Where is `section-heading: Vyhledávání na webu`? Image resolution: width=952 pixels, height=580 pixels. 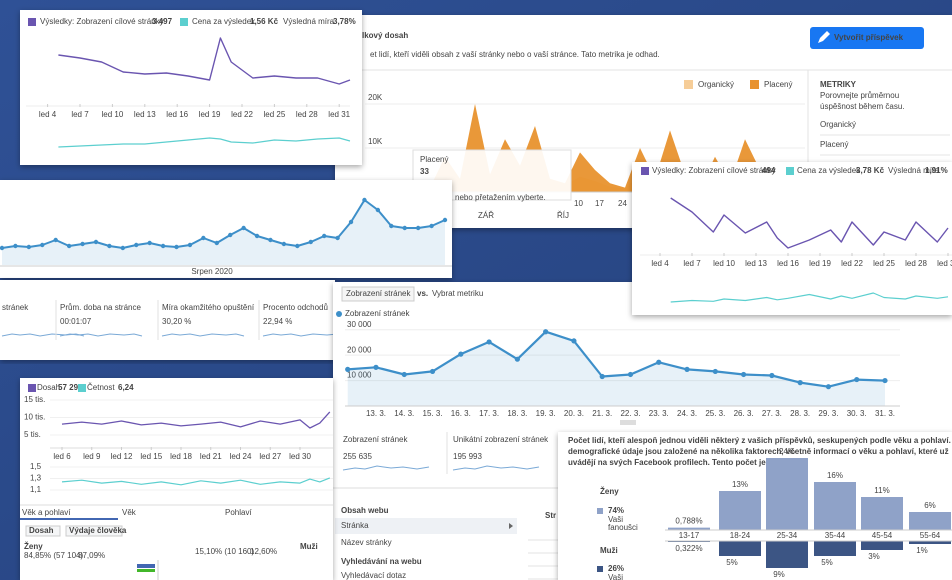 section-heading: Vyhledávání na webu is located at coordinates (381, 561).